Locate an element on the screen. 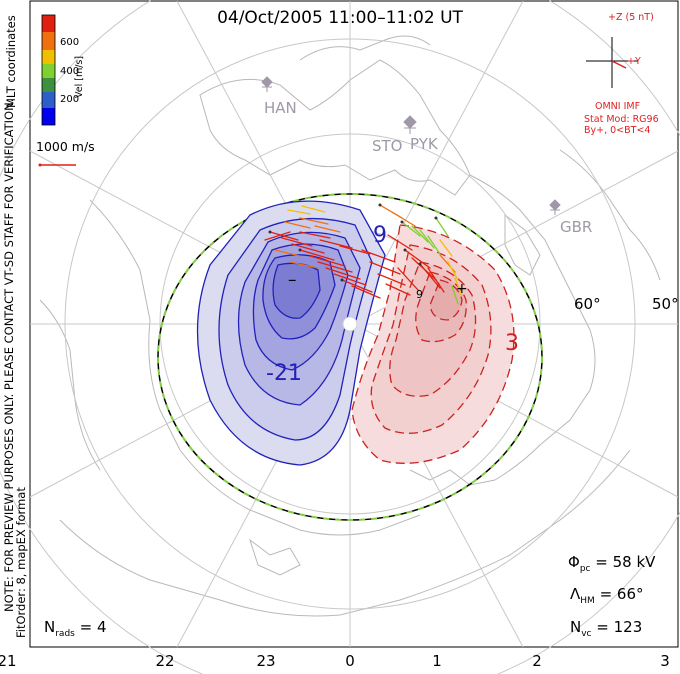  colorbar-label: Vel [m/s] is located at coordinates (79, 76).